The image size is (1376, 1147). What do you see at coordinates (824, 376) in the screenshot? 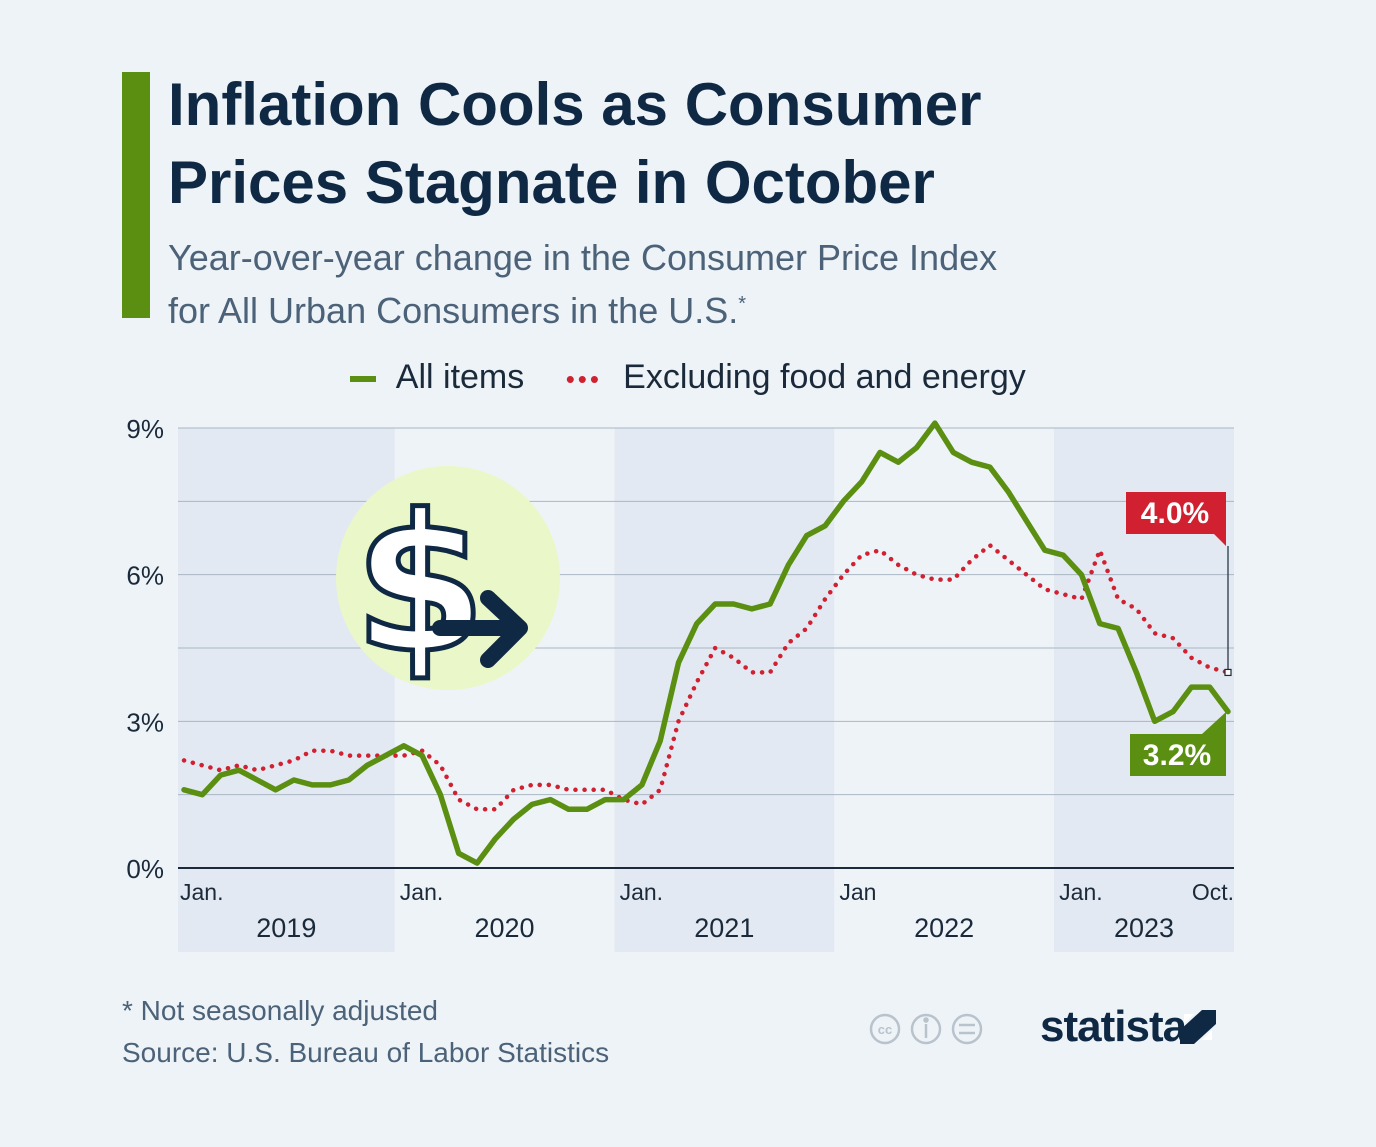
I see `legend-label-core: Excluding food and energy` at bounding box center [824, 376].